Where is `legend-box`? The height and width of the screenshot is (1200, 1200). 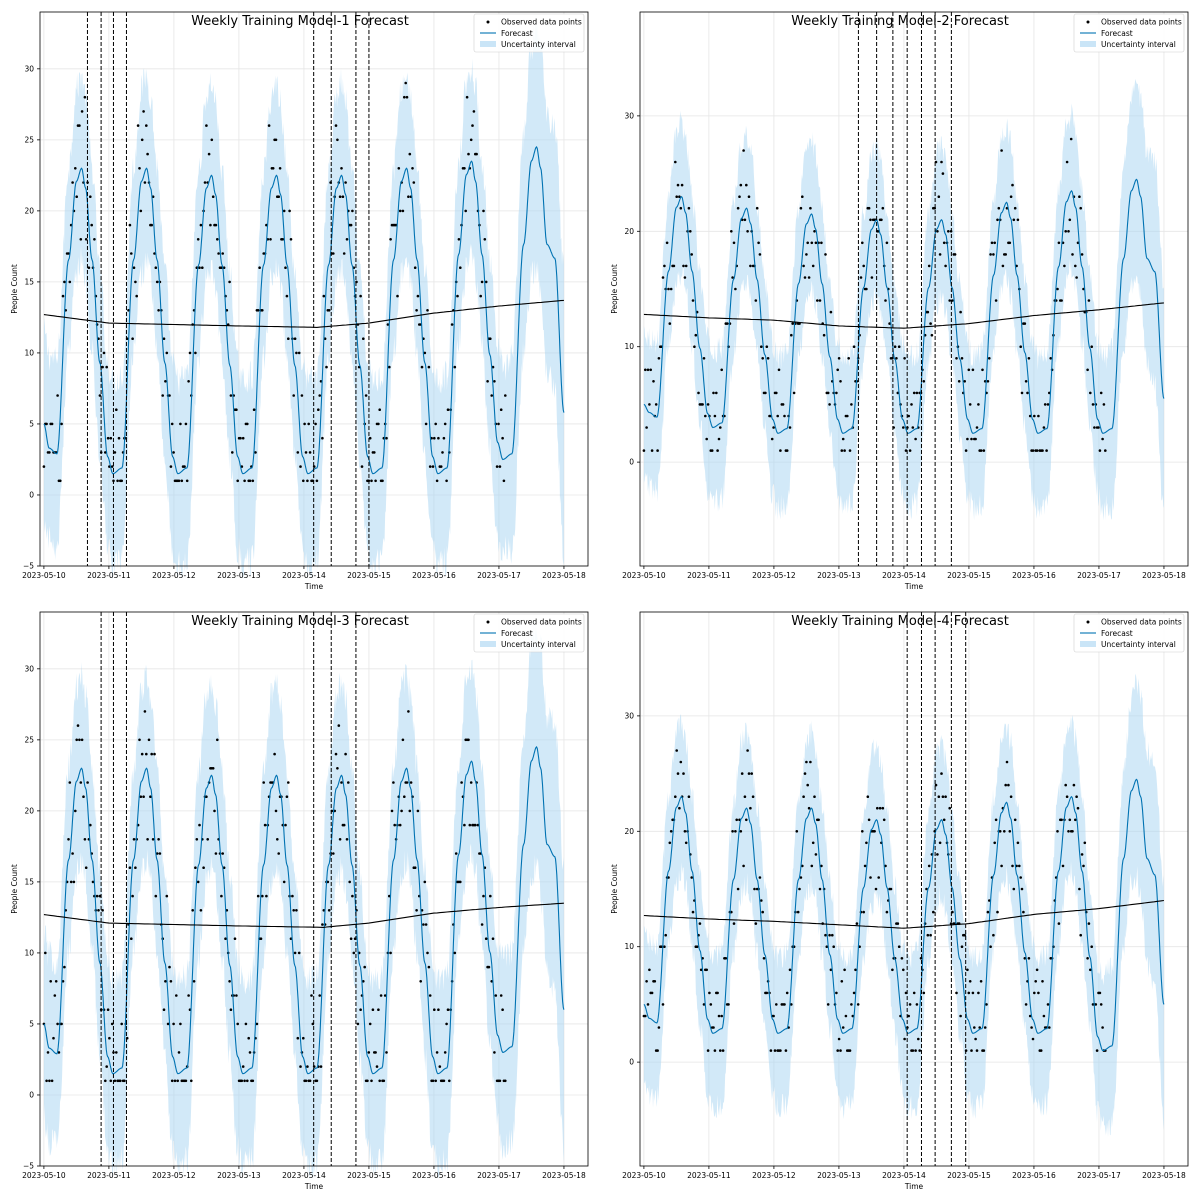
legend-box is located at coordinates (1129, 633).